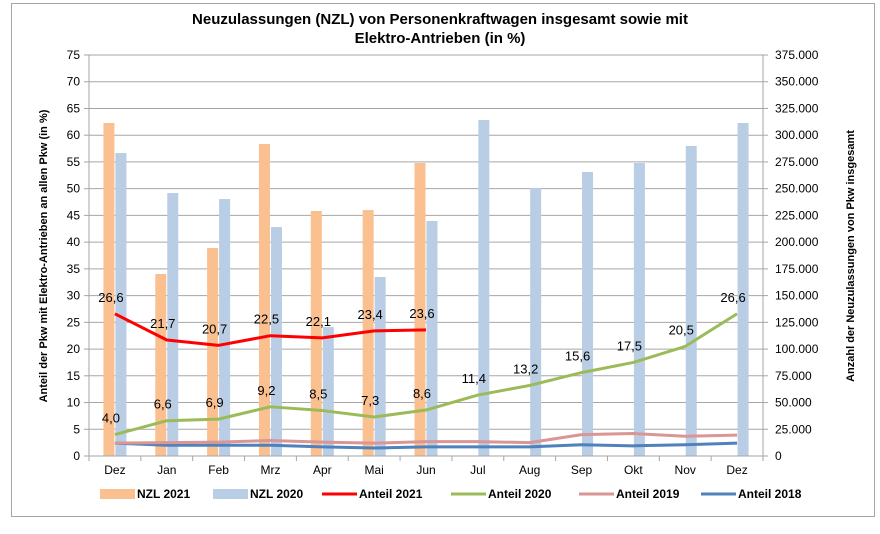 Image resolution: width=880 pixels, height=534 pixels. Describe the element at coordinates (318, 394) in the screenshot. I see `data-label: 8,5` at that location.